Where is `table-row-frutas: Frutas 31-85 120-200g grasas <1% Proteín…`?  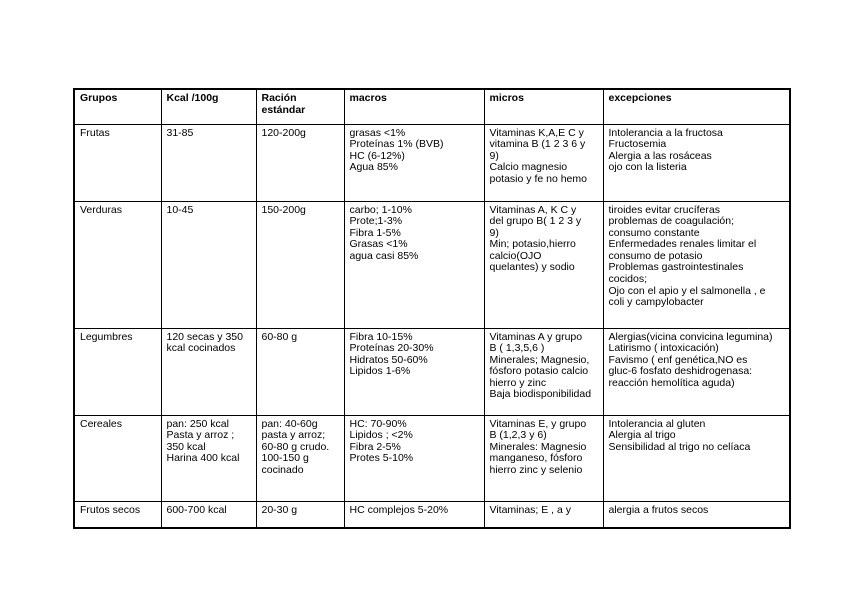 table-row-frutas: Frutas 31-85 120-200g grasas <1% Proteín… is located at coordinates (432, 162).